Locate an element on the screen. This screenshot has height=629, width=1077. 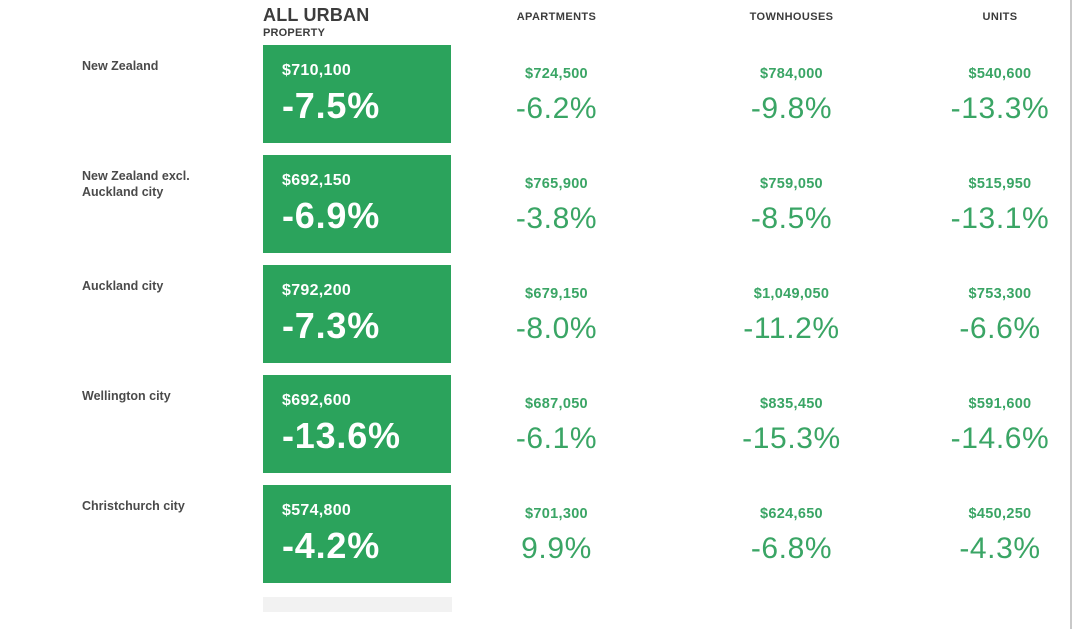
price-value: $515,950 is located at coordinates (1000, 184).